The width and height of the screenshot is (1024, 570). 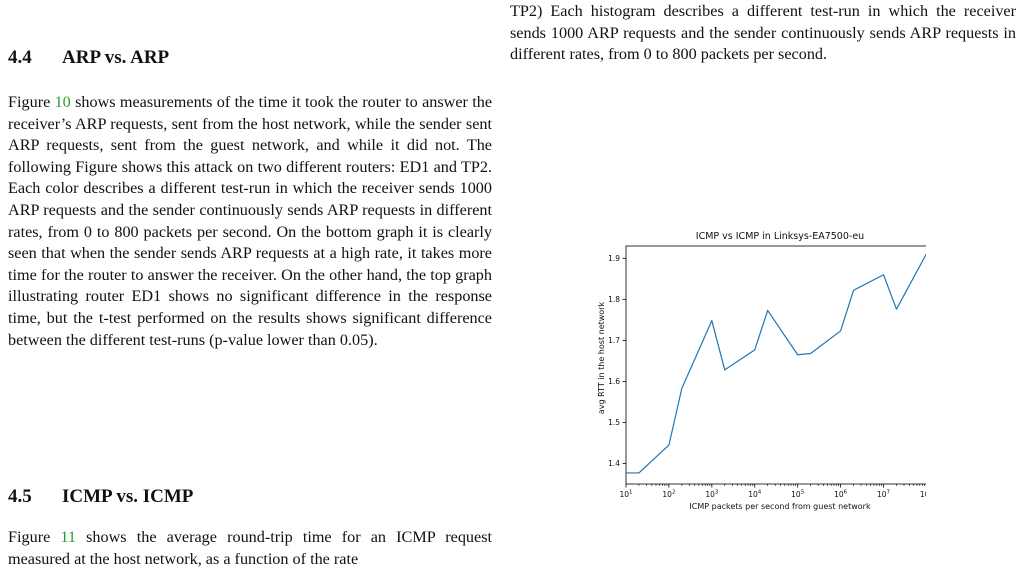 I want to click on series-line, so click(x=776, y=363).